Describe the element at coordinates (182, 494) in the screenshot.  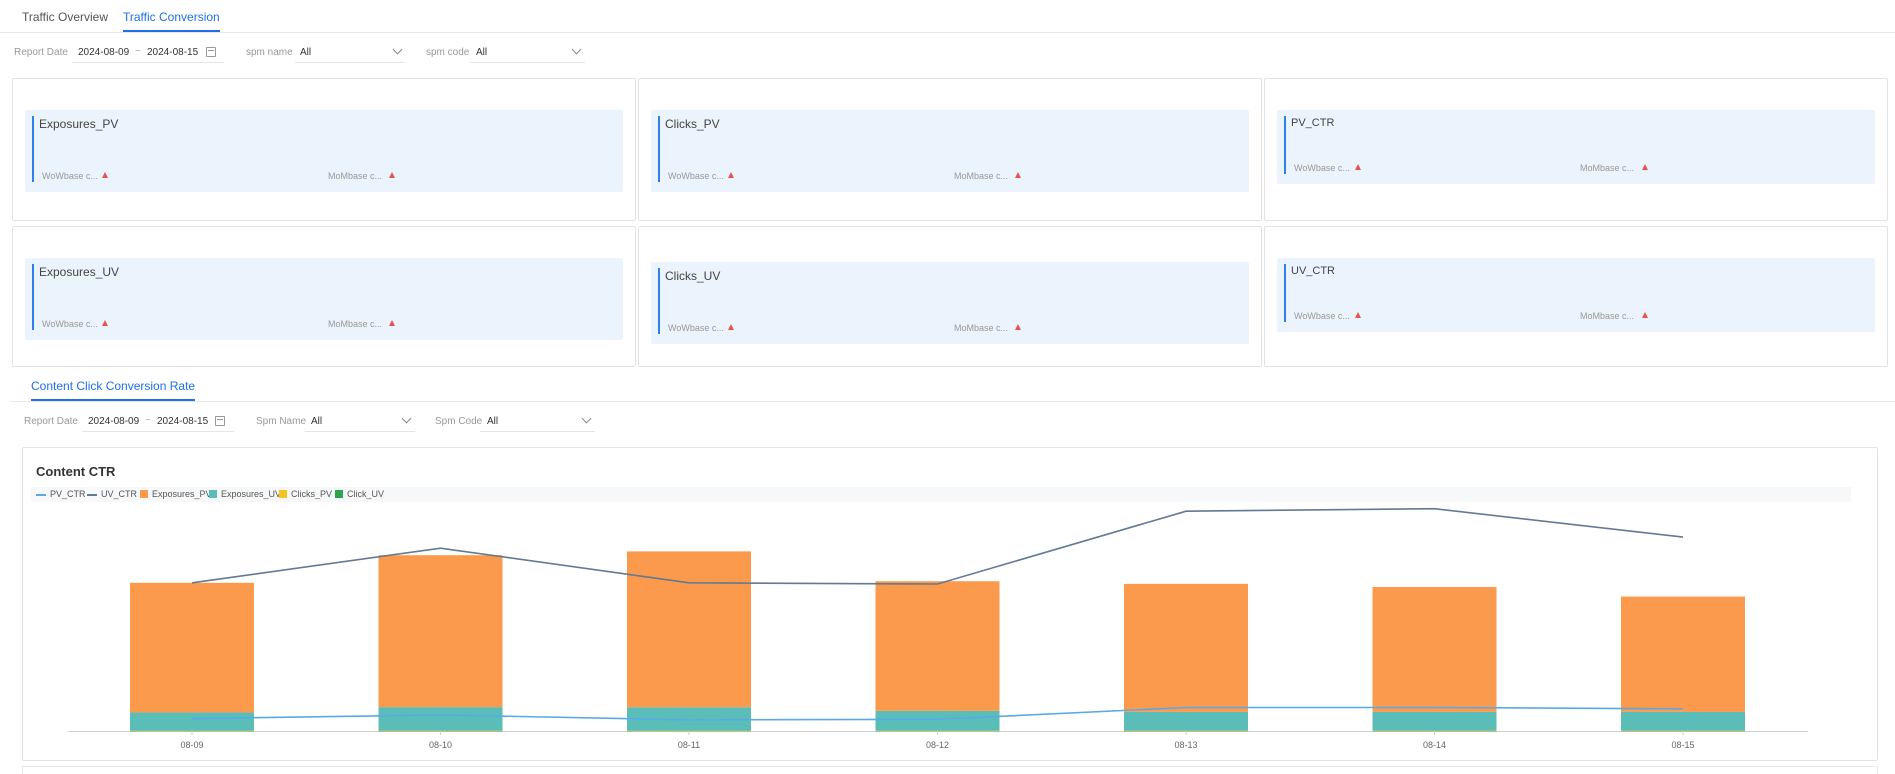
I see `legend-label-exposures-pv: Exposures_PV` at that location.